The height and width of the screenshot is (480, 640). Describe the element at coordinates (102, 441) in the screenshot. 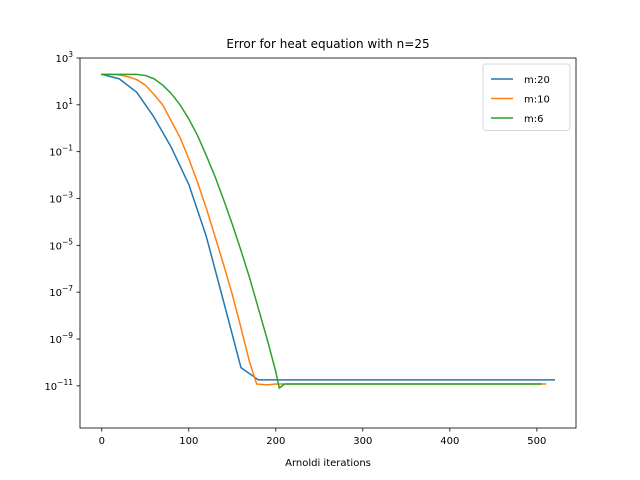

I see `x-tick-label-0: 0` at that location.